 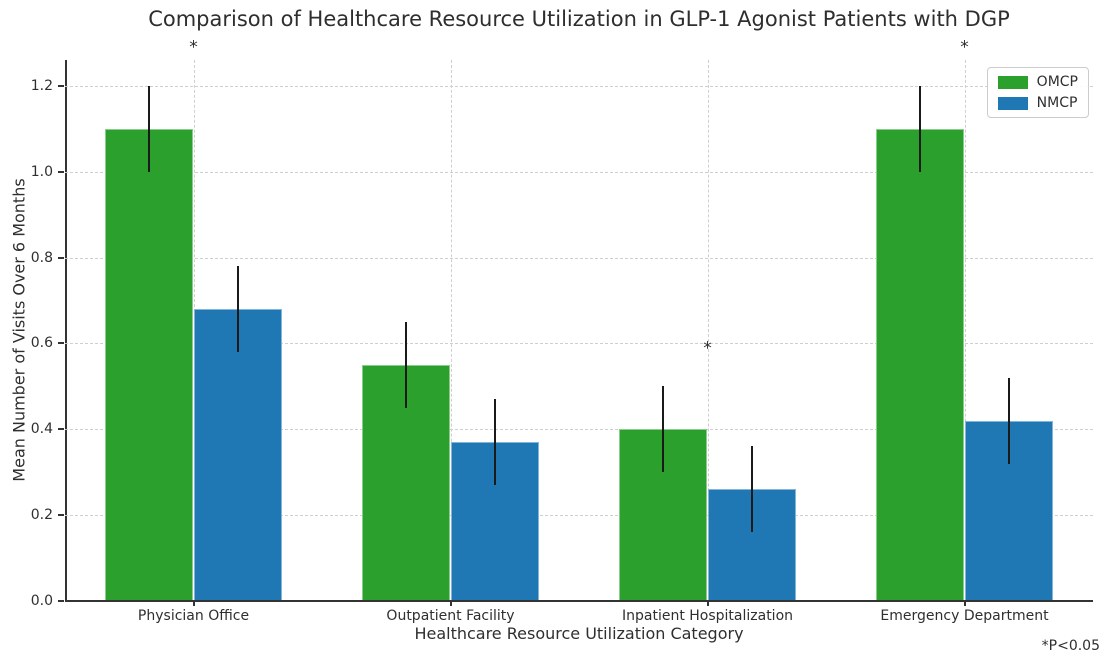 I want to click on x-tick-label: Inpatient Hospitalization, so click(x=707, y=616).